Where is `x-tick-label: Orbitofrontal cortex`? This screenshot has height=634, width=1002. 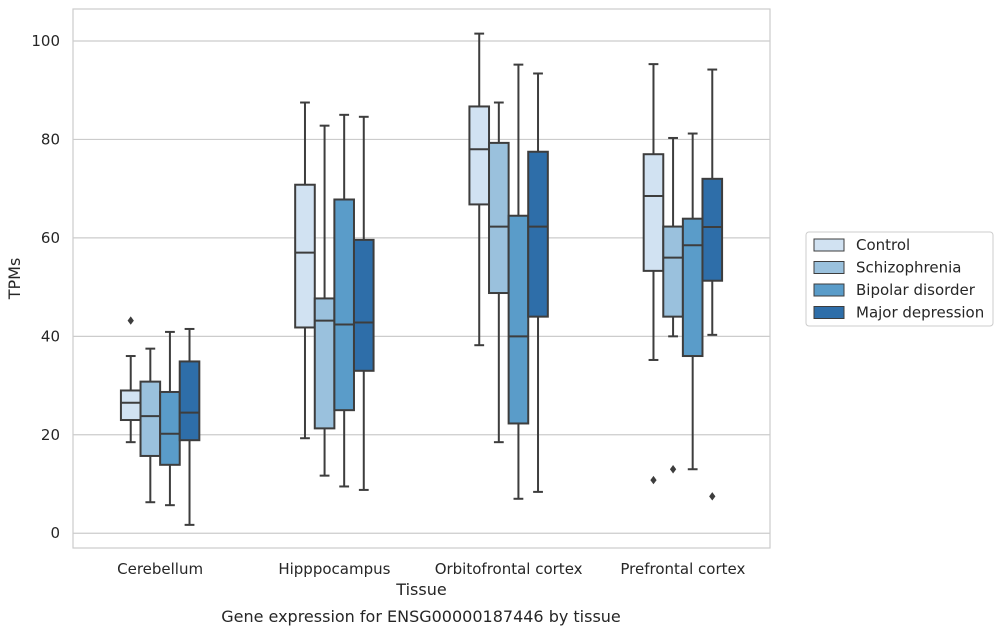 x-tick-label: Orbitofrontal cortex is located at coordinates (509, 569).